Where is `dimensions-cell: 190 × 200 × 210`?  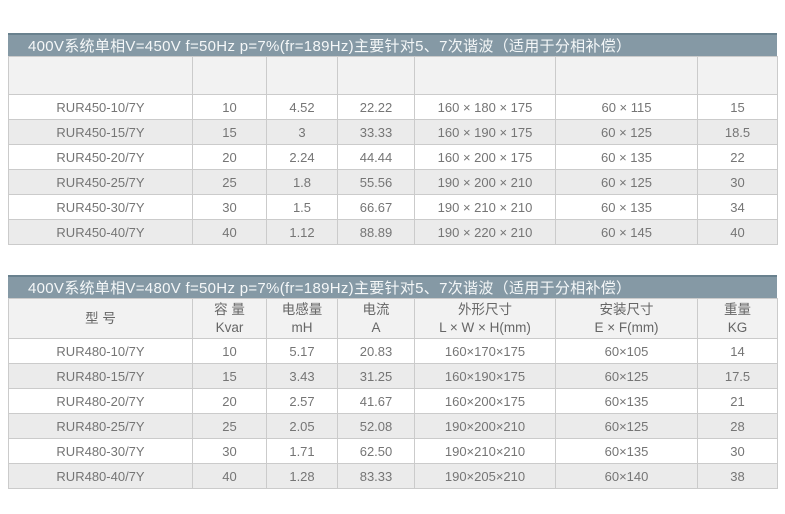
dimensions-cell: 190 × 200 × 210 is located at coordinates (485, 182).